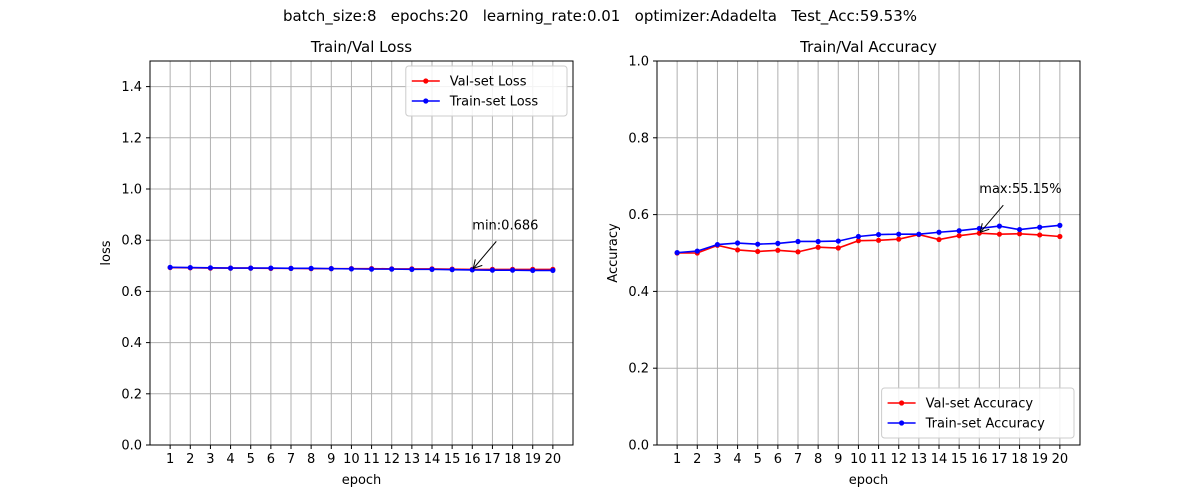 The image size is (1200, 500). What do you see at coordinates (553, 459) in the screenshot?
I see `loss-x-tick-label: 20` at bounding box center [553, 459].